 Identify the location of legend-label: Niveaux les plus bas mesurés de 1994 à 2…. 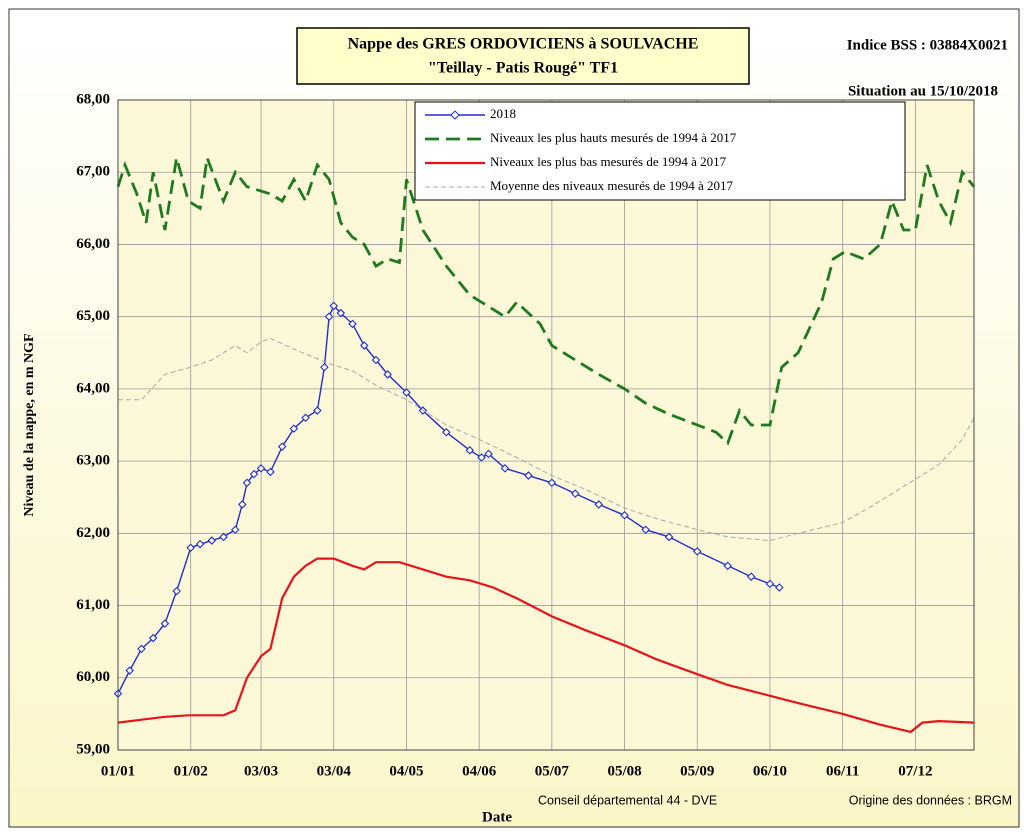
(608, 161).